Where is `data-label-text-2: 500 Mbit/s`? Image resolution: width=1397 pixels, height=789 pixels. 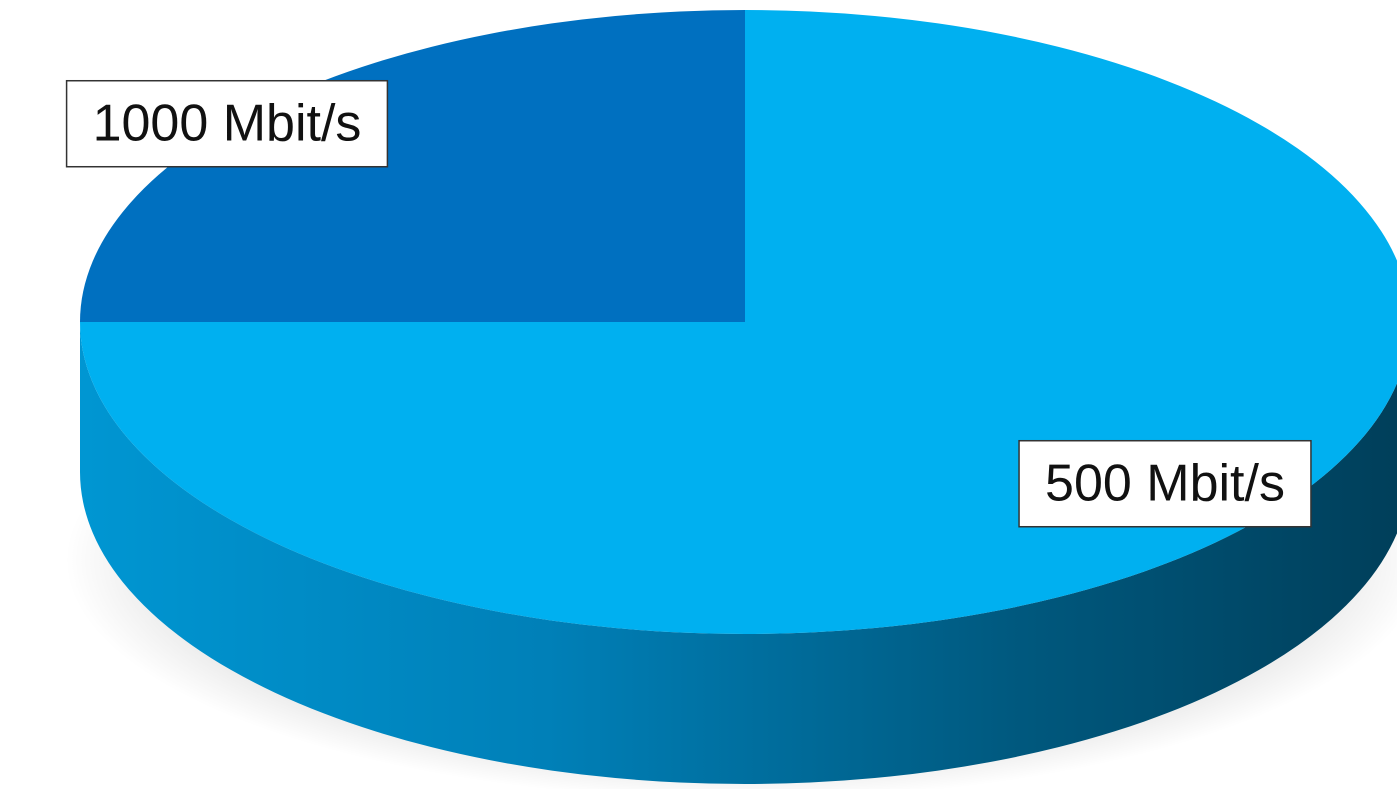 data-label-text-2: 500 Mbit/s is located at coordinates (1165, 484).